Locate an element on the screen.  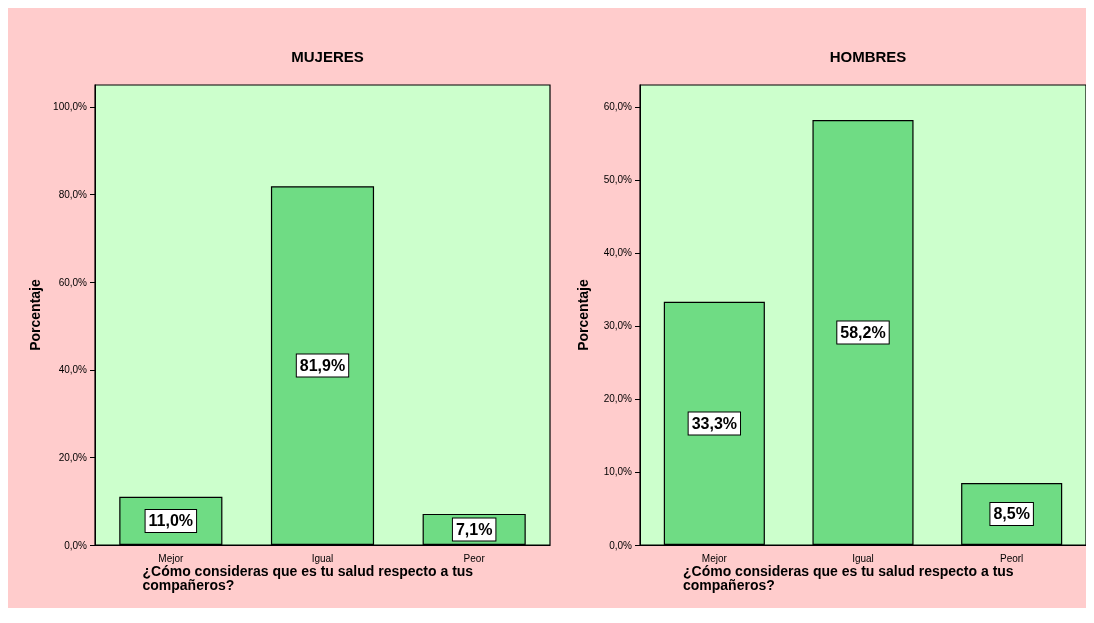
data-label: 11,0% is located at coordinates (171, 521).